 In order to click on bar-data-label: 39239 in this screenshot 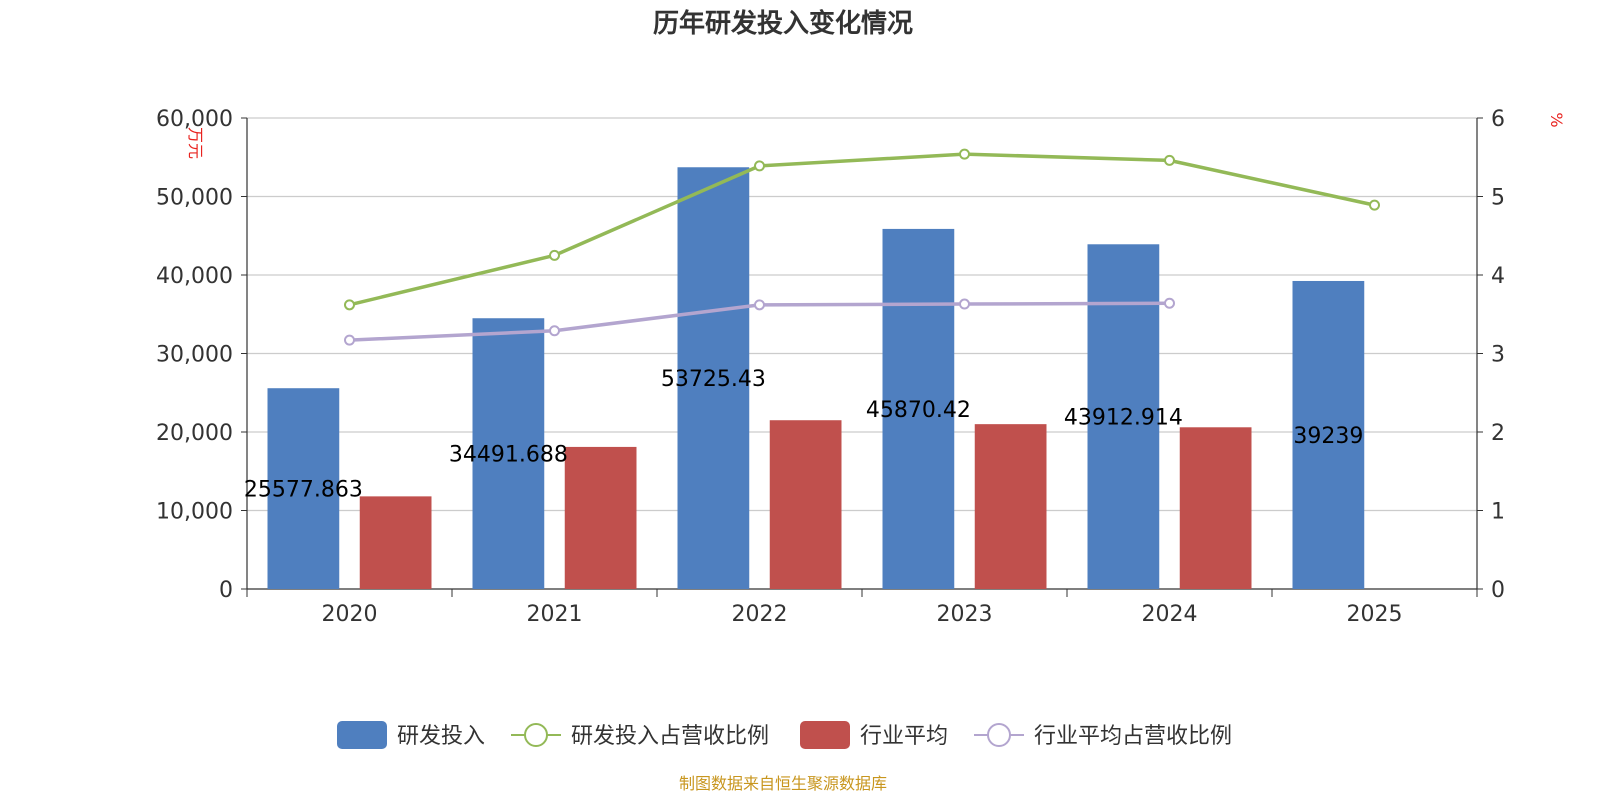, I will do `click(1328, 436)`.